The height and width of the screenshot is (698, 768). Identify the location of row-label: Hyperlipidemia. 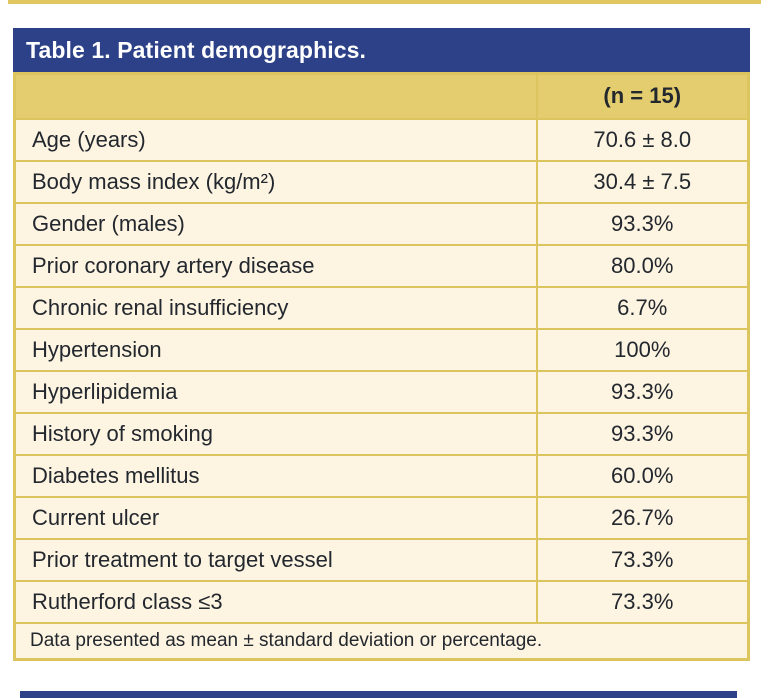
(275, 391).